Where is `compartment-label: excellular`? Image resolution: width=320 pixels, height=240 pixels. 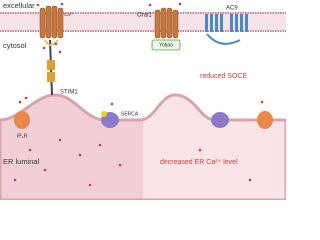 compartment-label: excellular is located at coordinates (19, 5).